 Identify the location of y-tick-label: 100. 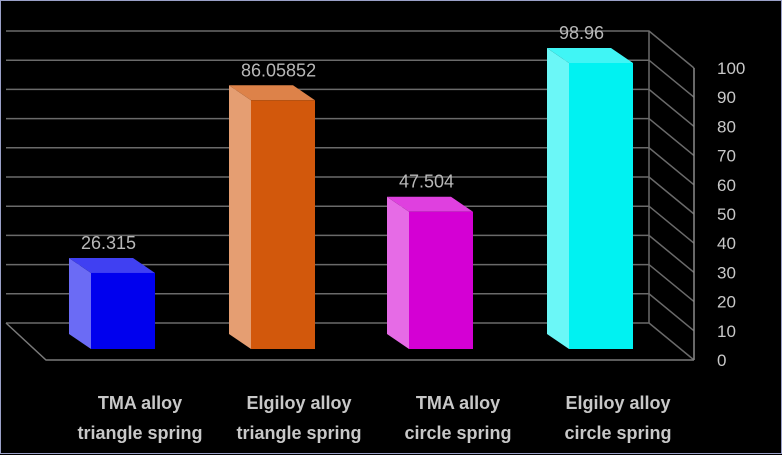
(731, 68).